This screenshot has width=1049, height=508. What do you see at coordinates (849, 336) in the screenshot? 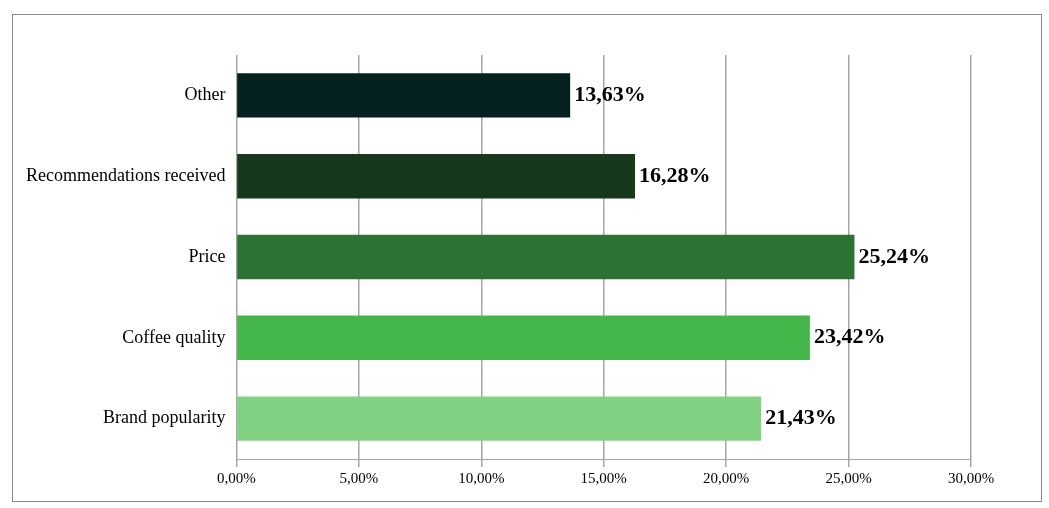
I see `data-label: 23,42%` at bounding box center [849, 336].